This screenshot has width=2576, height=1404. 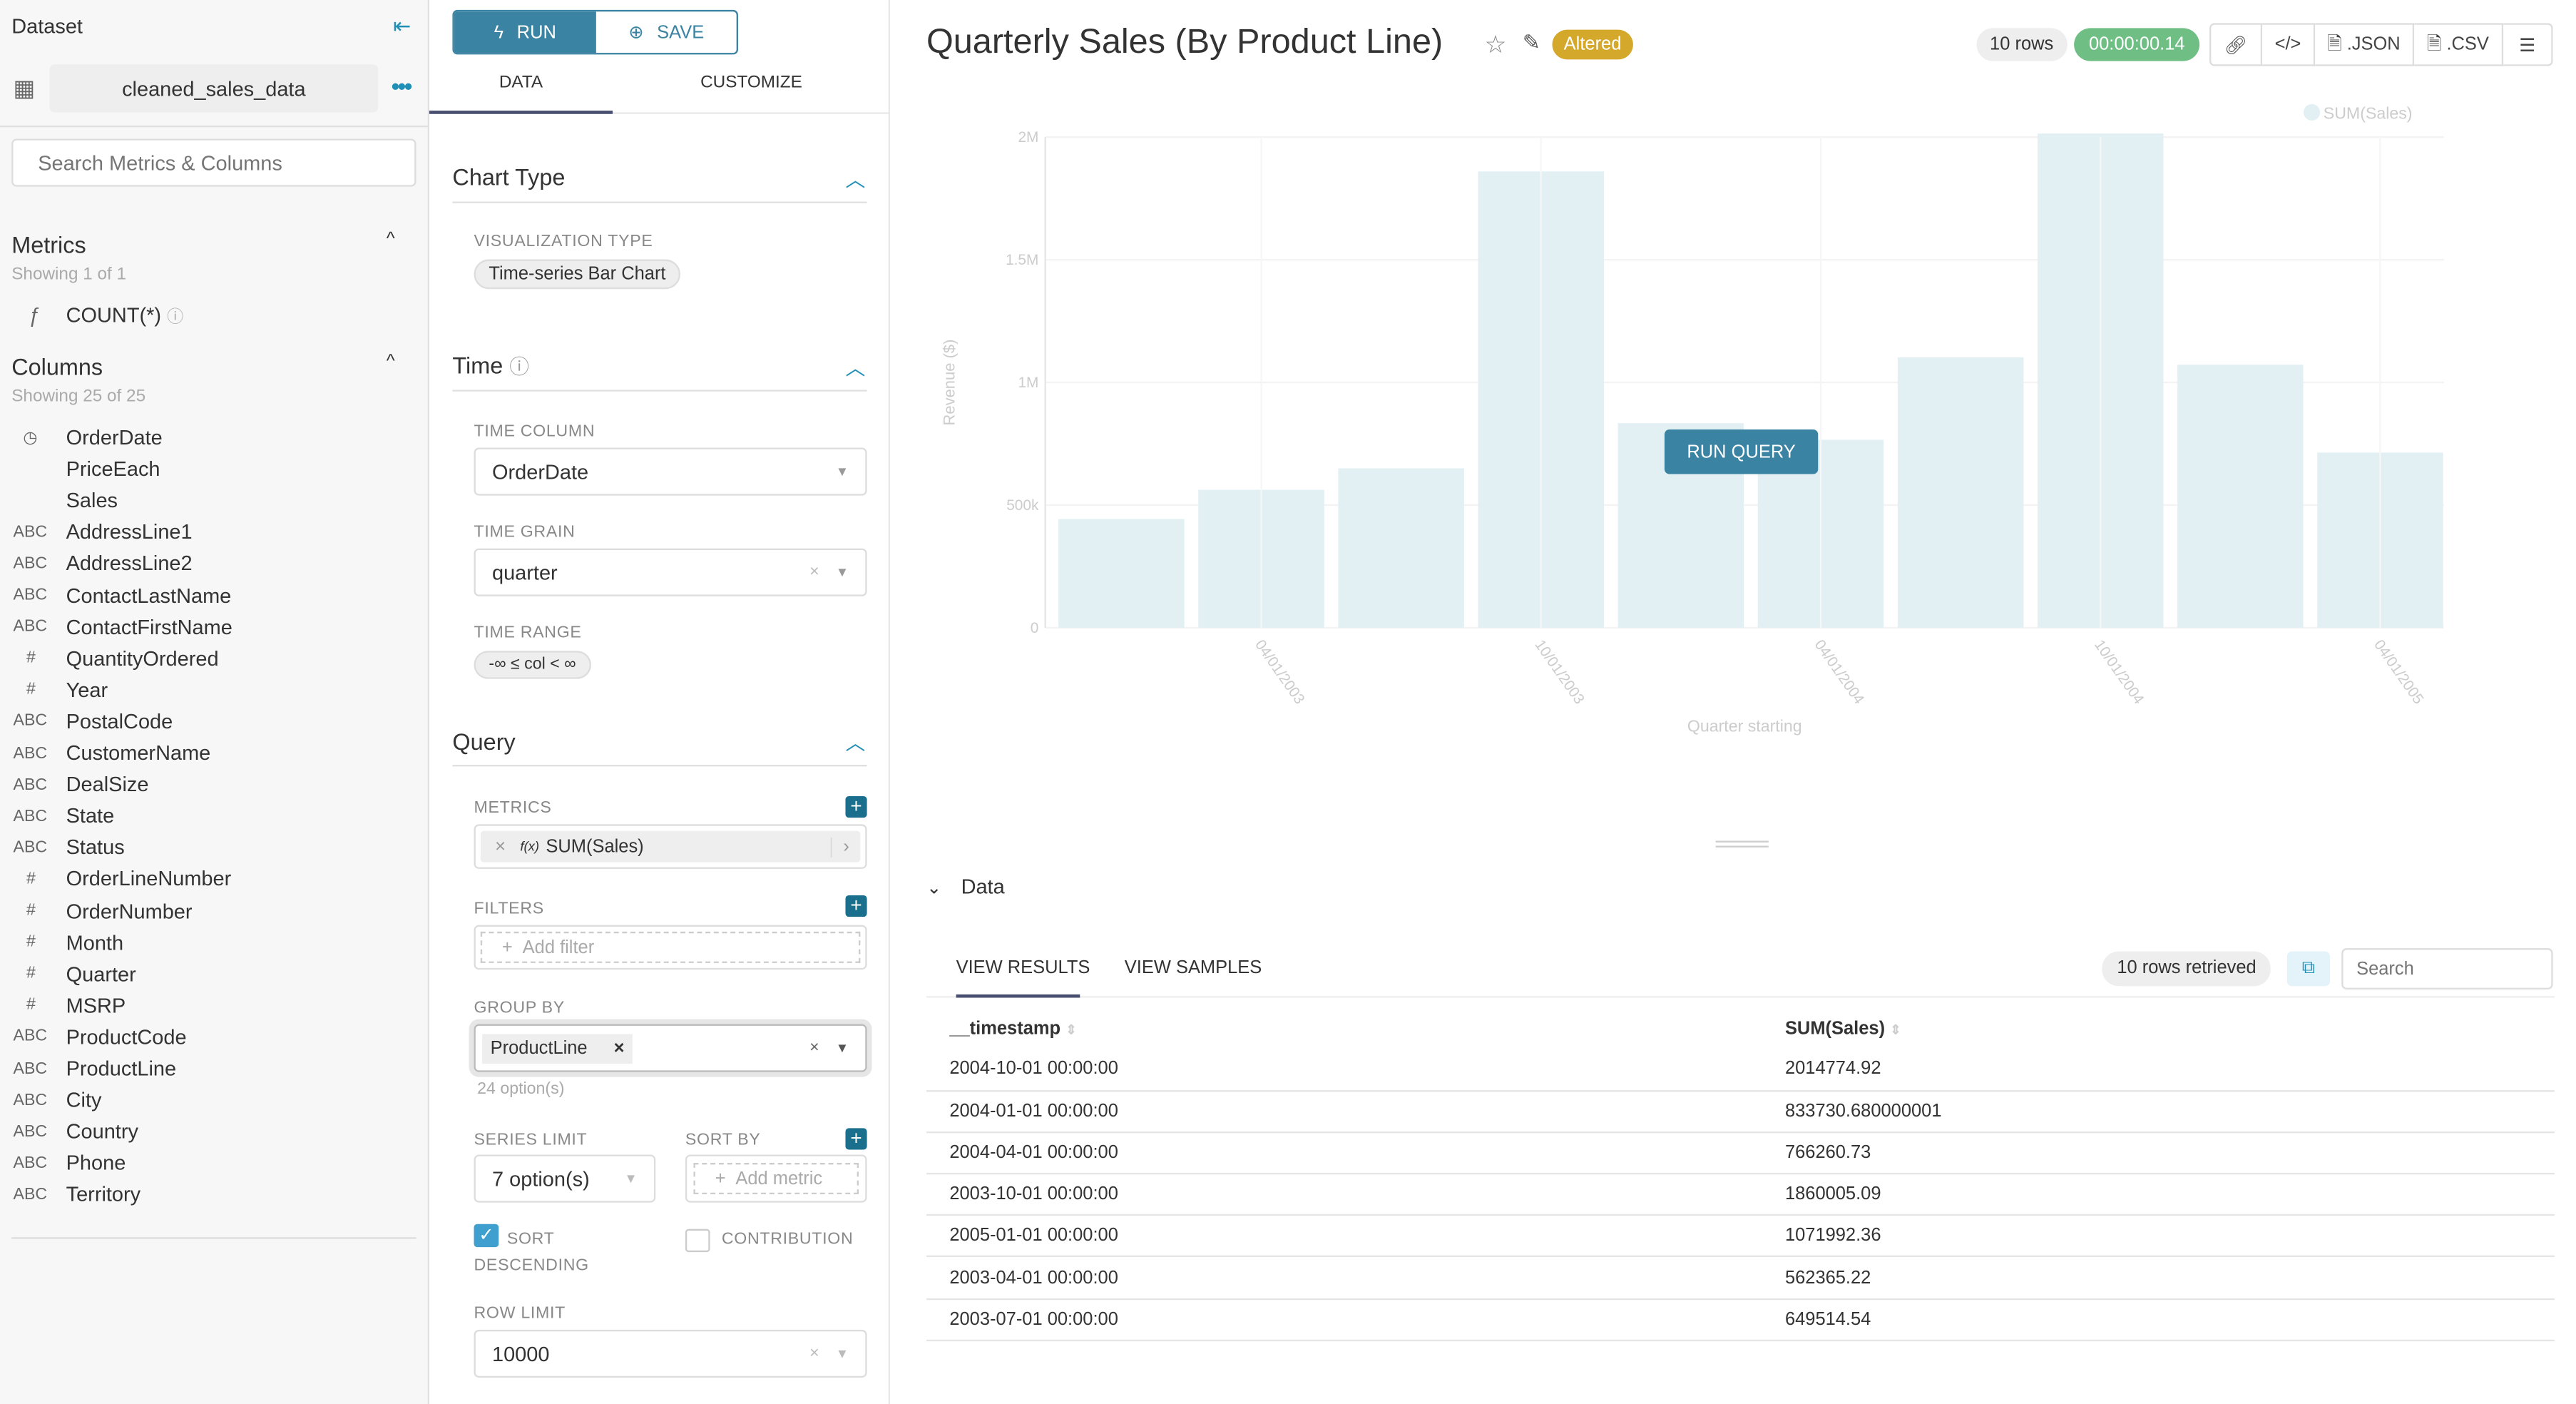 What do you see at coordinates (58, 1100) in the screenshot?
I see `column-item: ABC City` at bounding box center [58, 1100].